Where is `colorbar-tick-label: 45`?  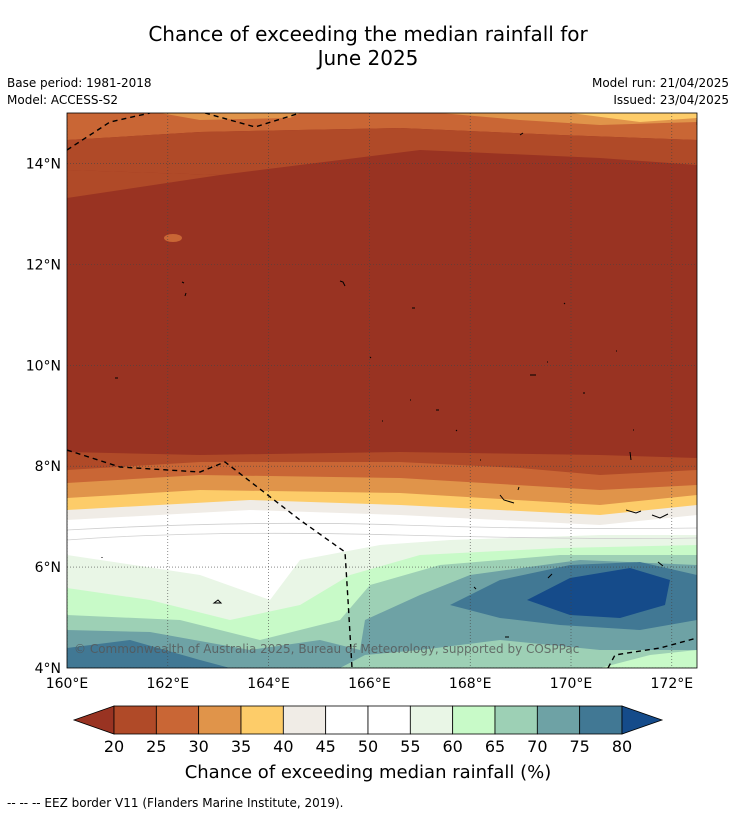 colorbar-tick-label: 45 is located at coordinates (325, 746).